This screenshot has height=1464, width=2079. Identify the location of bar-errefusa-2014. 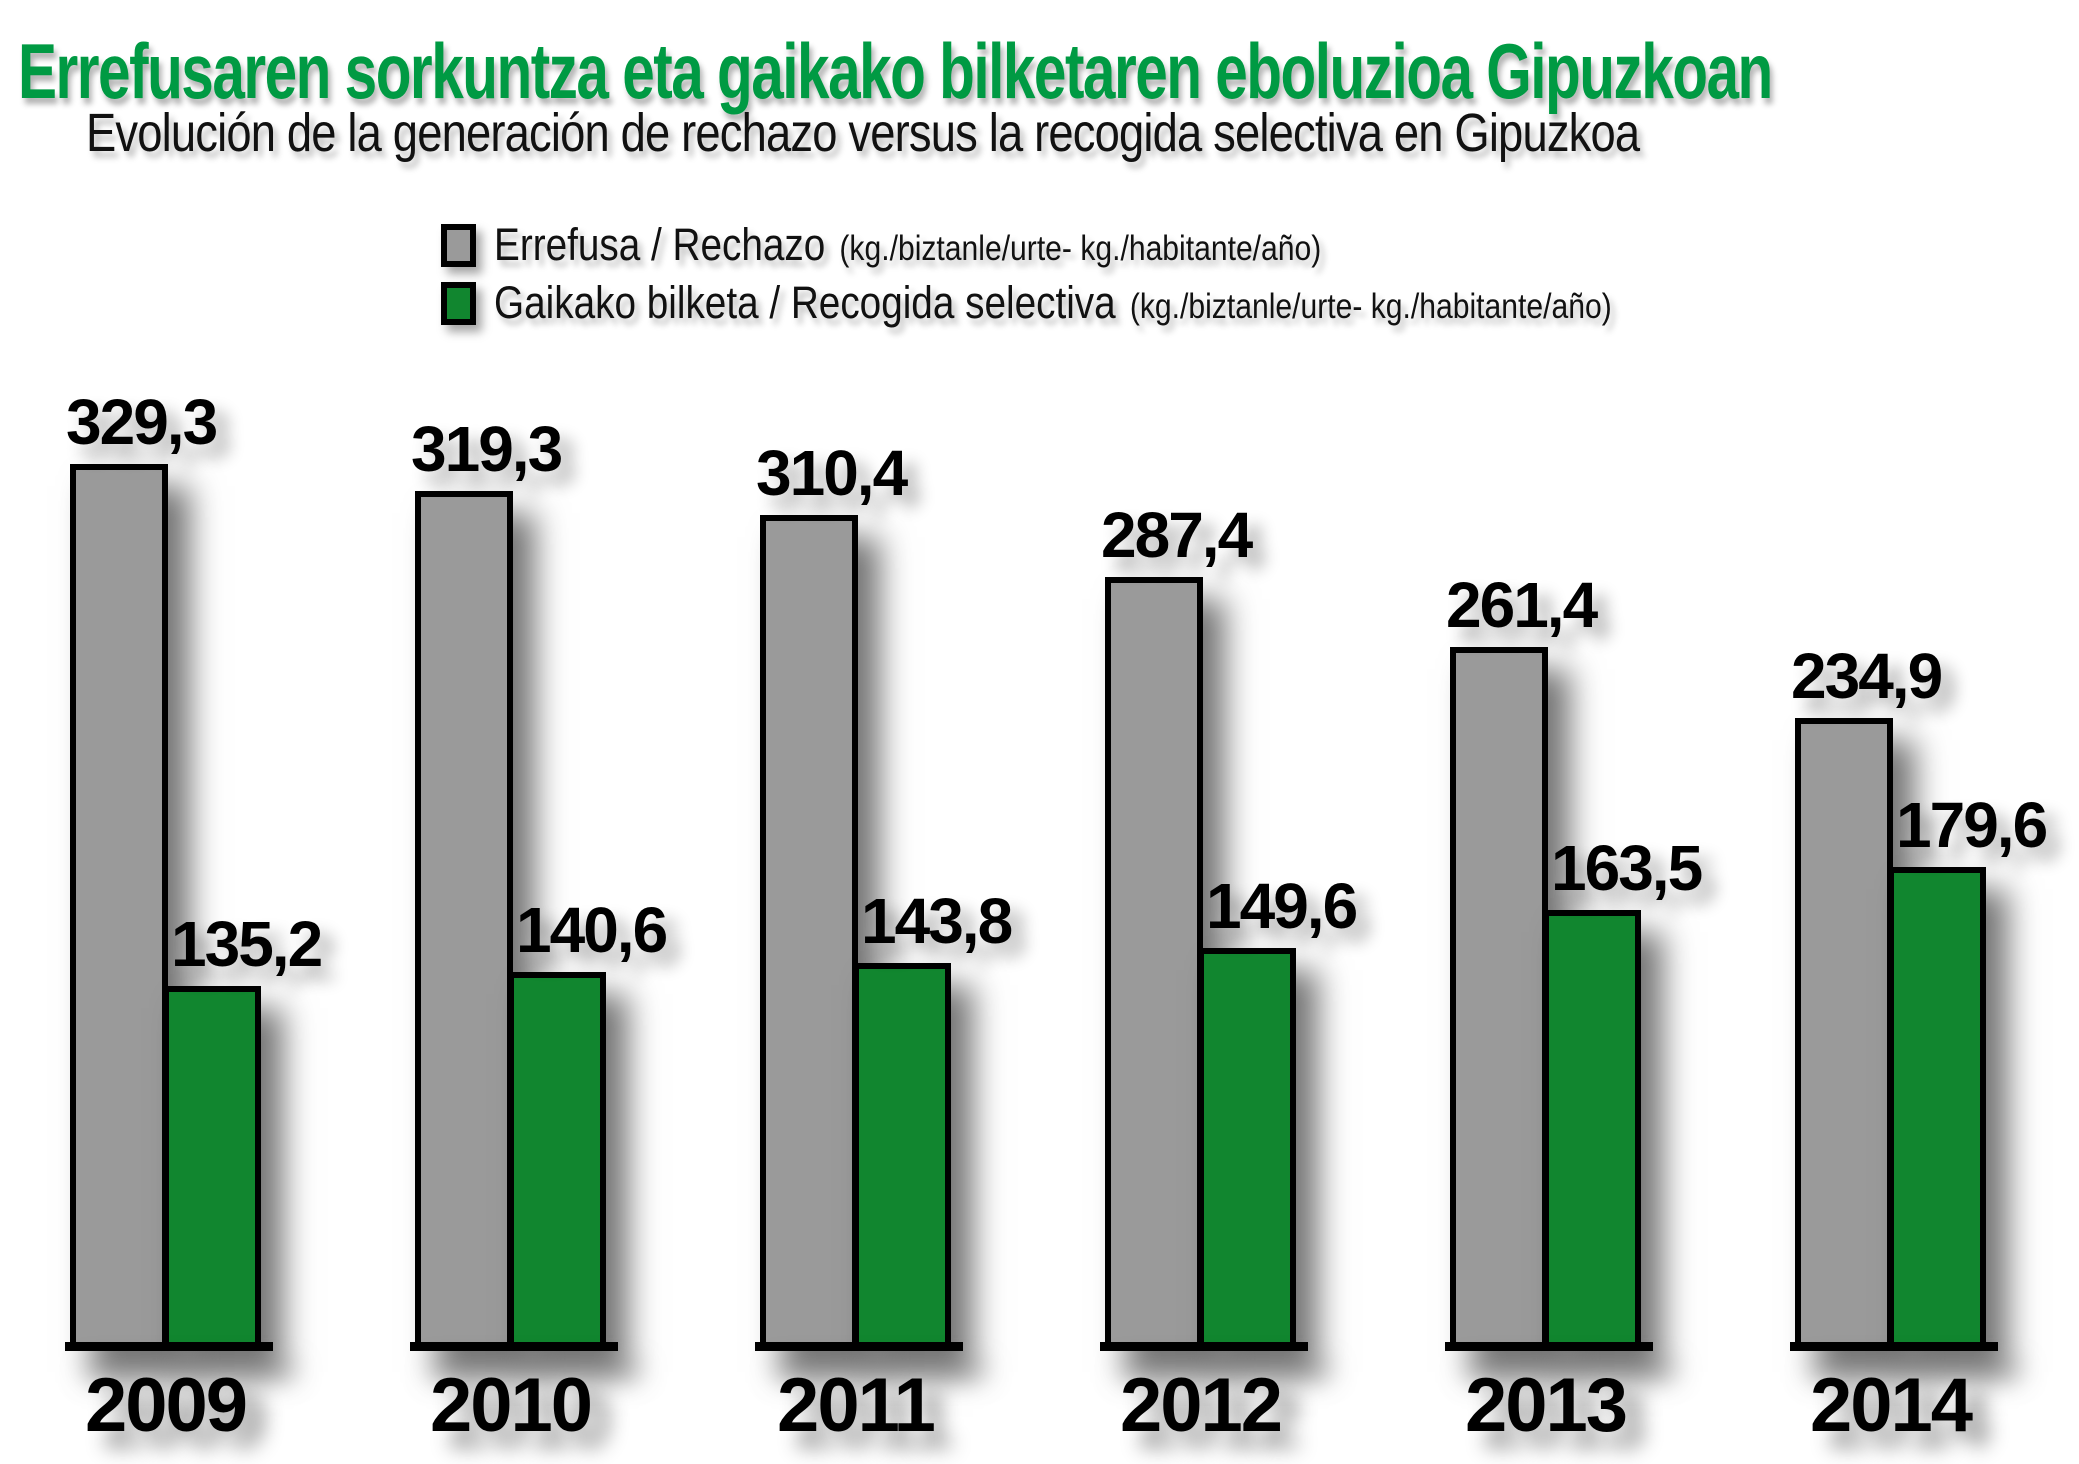
(1844, 1034).